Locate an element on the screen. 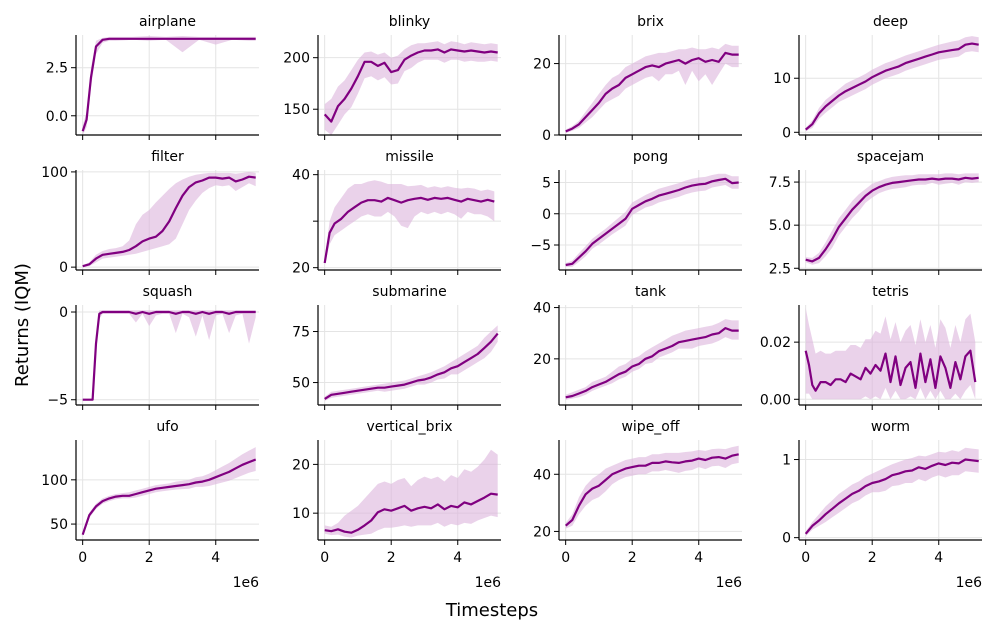  panel-title: worm is located at coordinates (890, 427).